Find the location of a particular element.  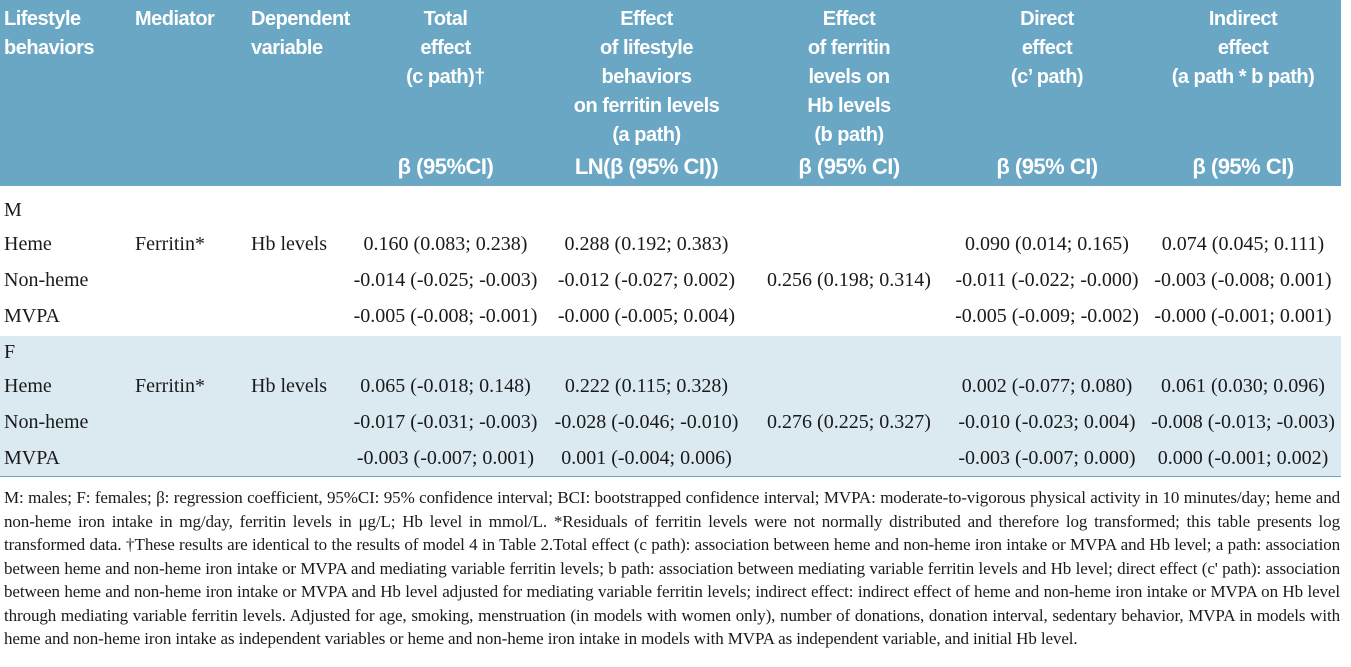

cell-total-effect: -0.014 (-0.025; -0.003) is located at coordinates (445, 280).